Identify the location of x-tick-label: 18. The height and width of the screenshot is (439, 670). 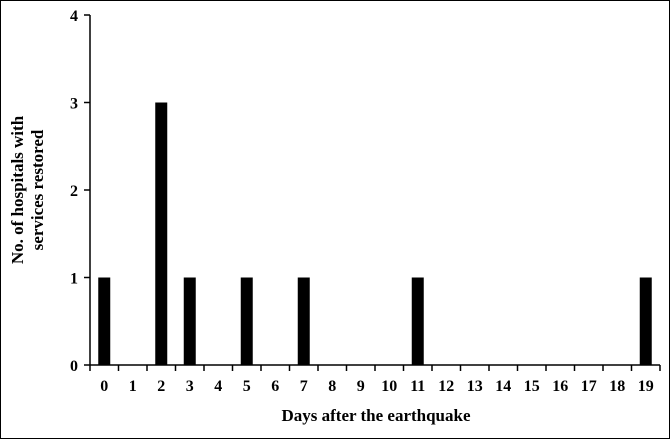
(617, 386).